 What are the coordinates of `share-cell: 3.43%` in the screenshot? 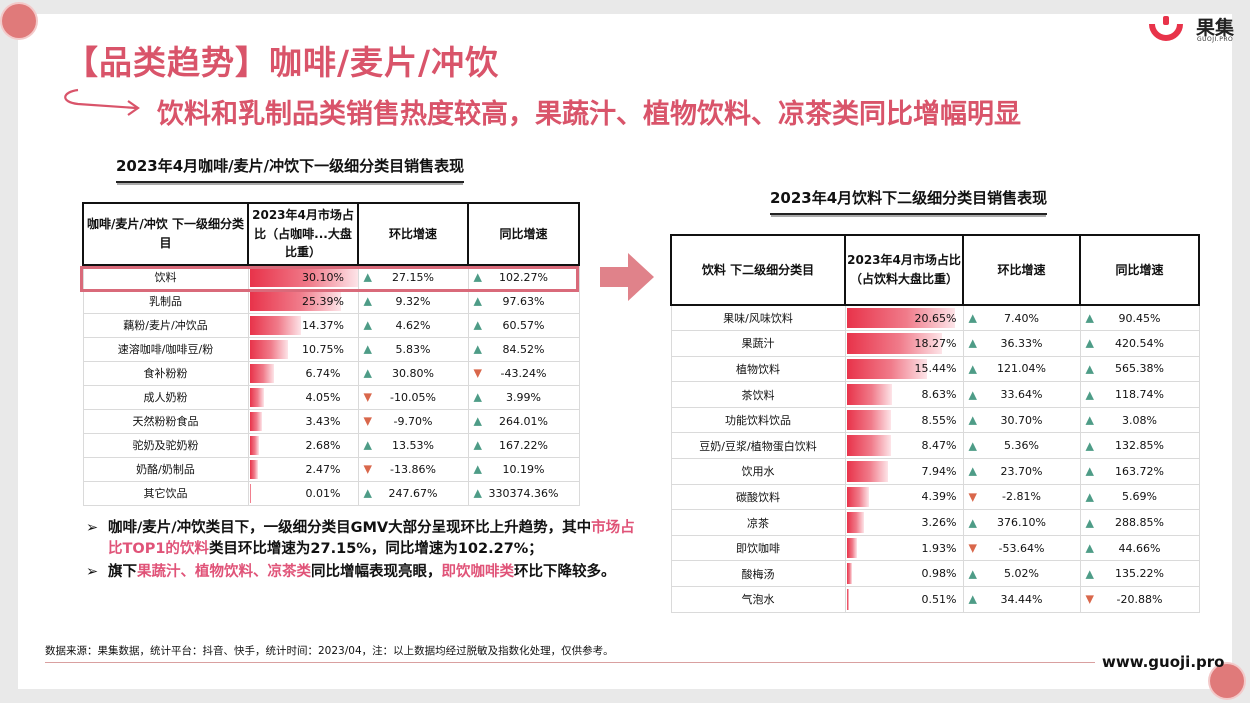 It's located at (303, 421).